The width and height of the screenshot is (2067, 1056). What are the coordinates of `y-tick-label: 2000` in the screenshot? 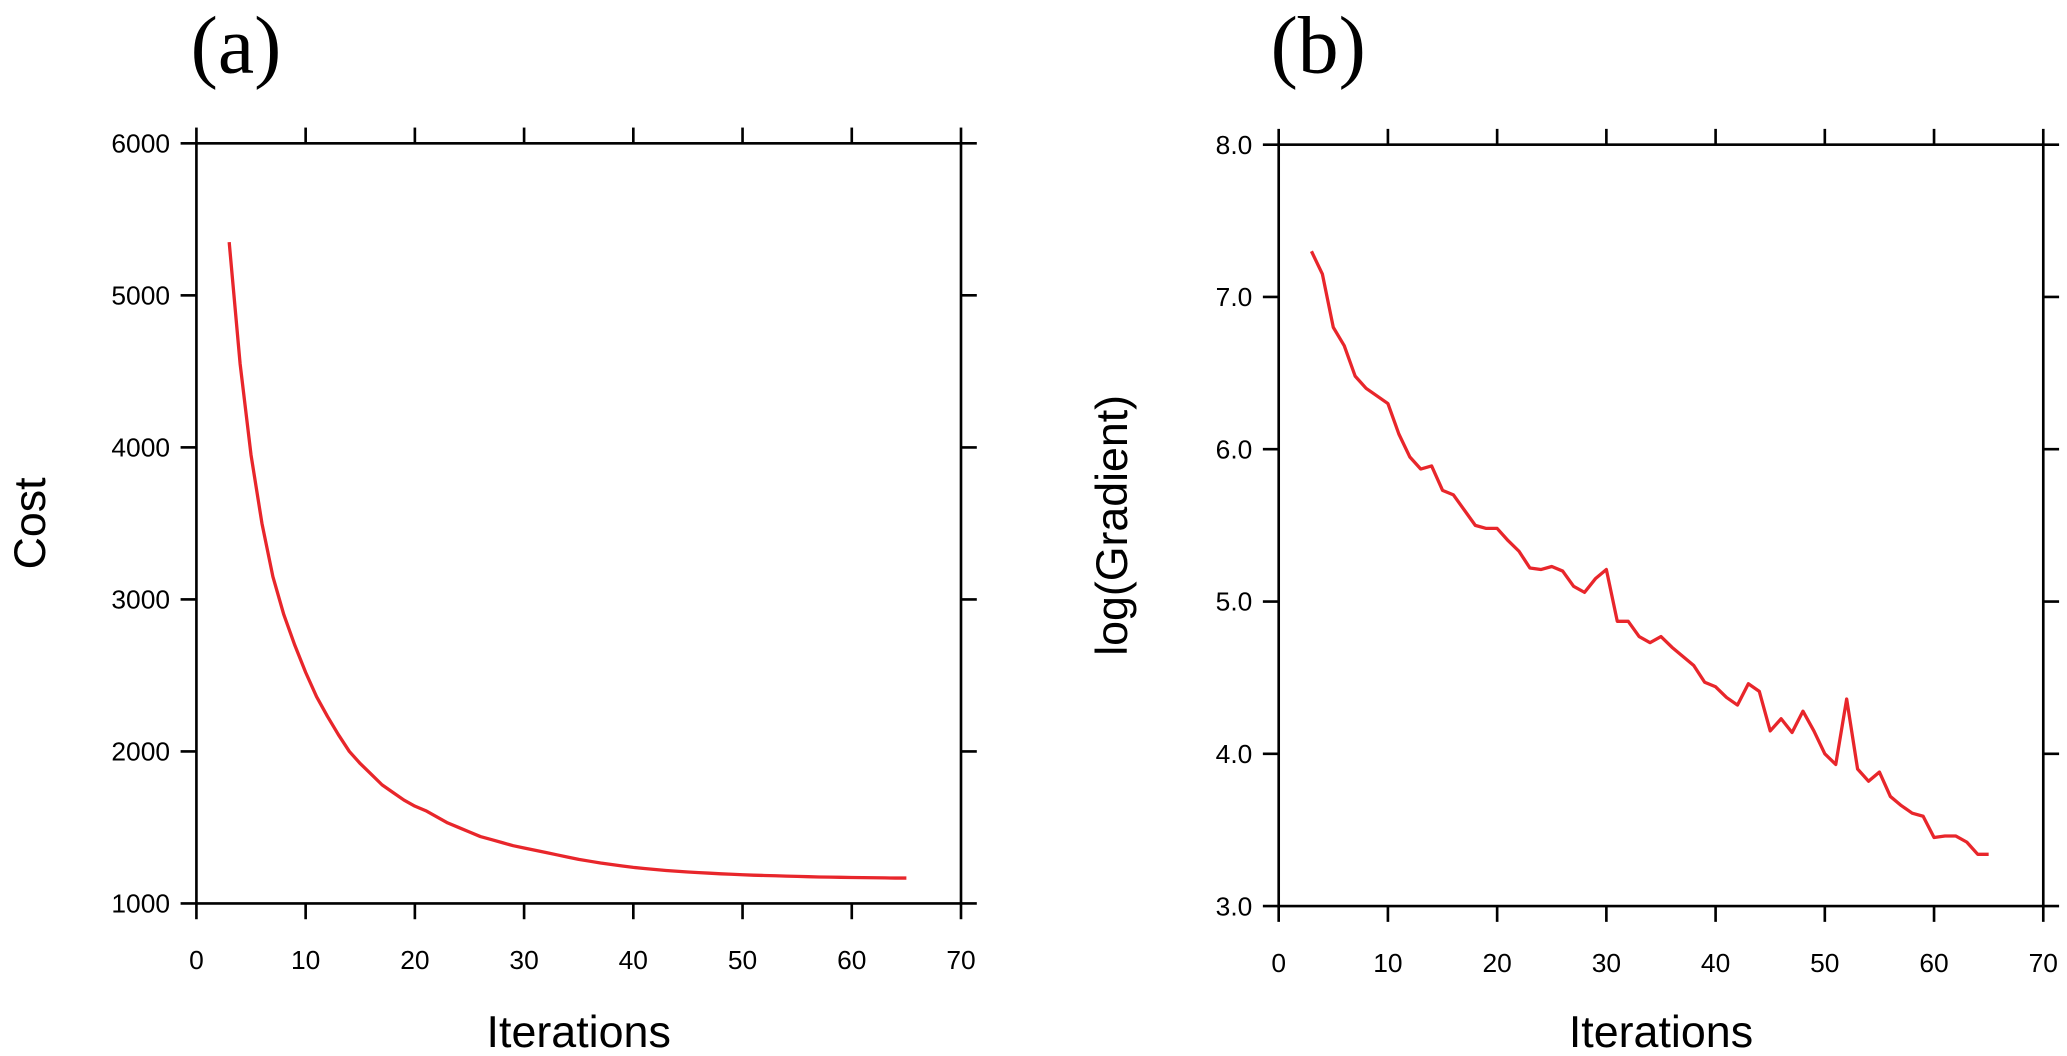 It's located at (140, 752).